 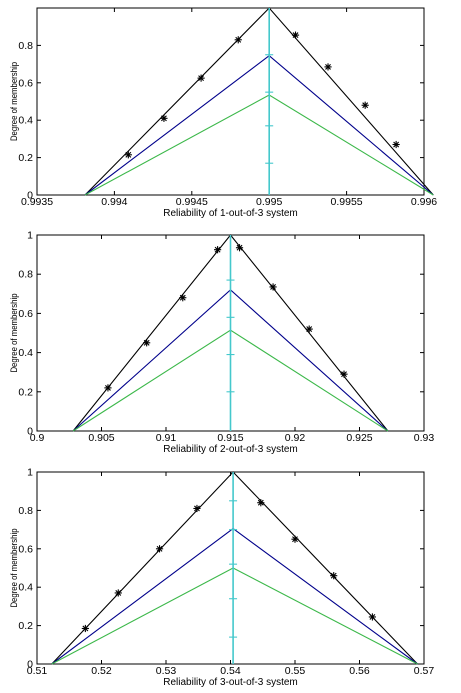 What do you see at coordinates (230, 682) in the screenshot?
I see `x-axis-label: Reliability of 3-out-of-3 system` at bounding box center [230, 682].